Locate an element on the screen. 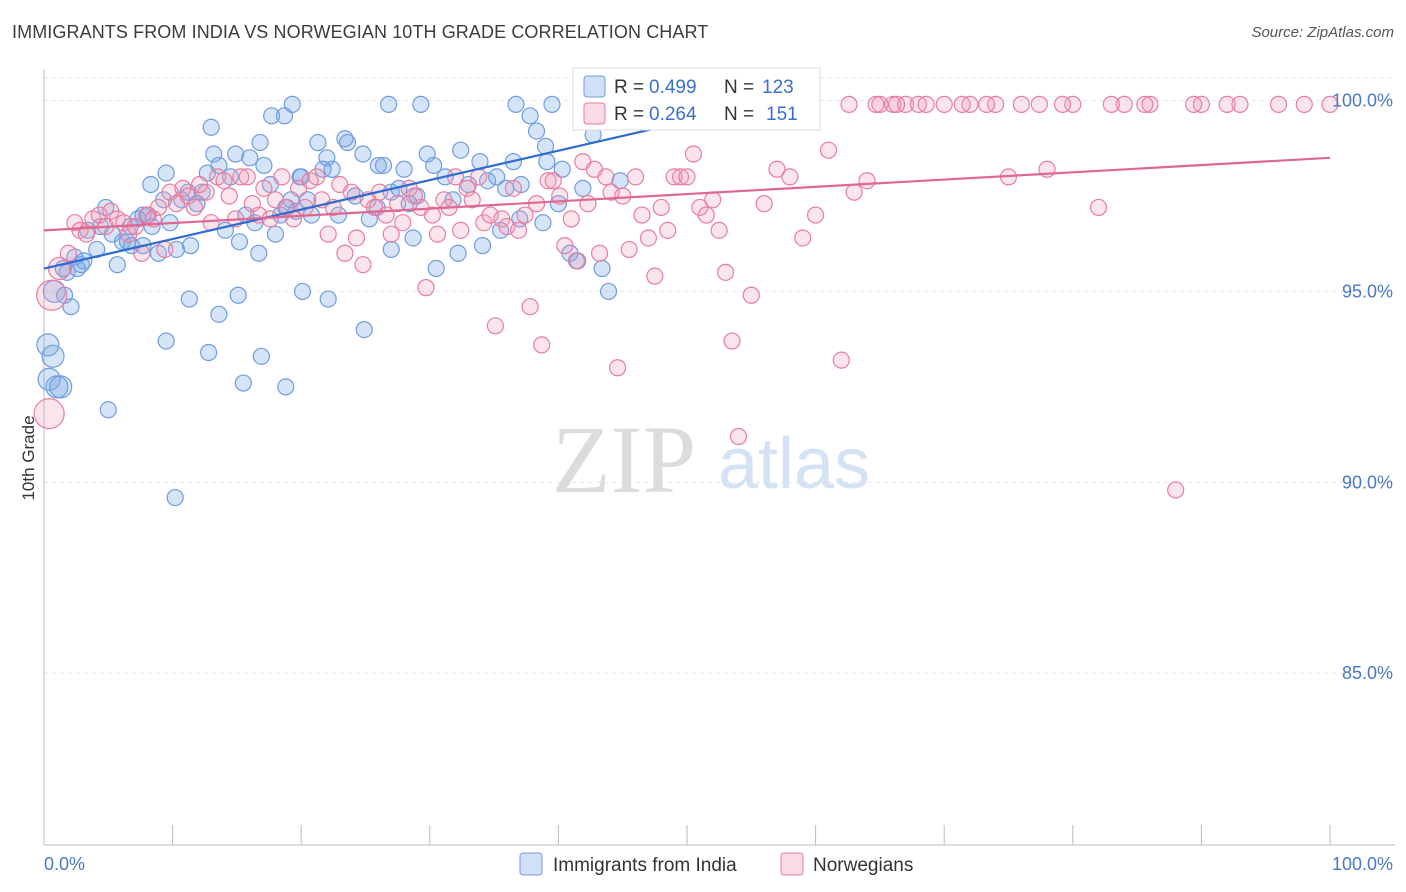 Image resolution: width=1406 pixels, height=892 pixels. bottom-legend-label-india: Immigrants from India is located at coordinates (645, 865).